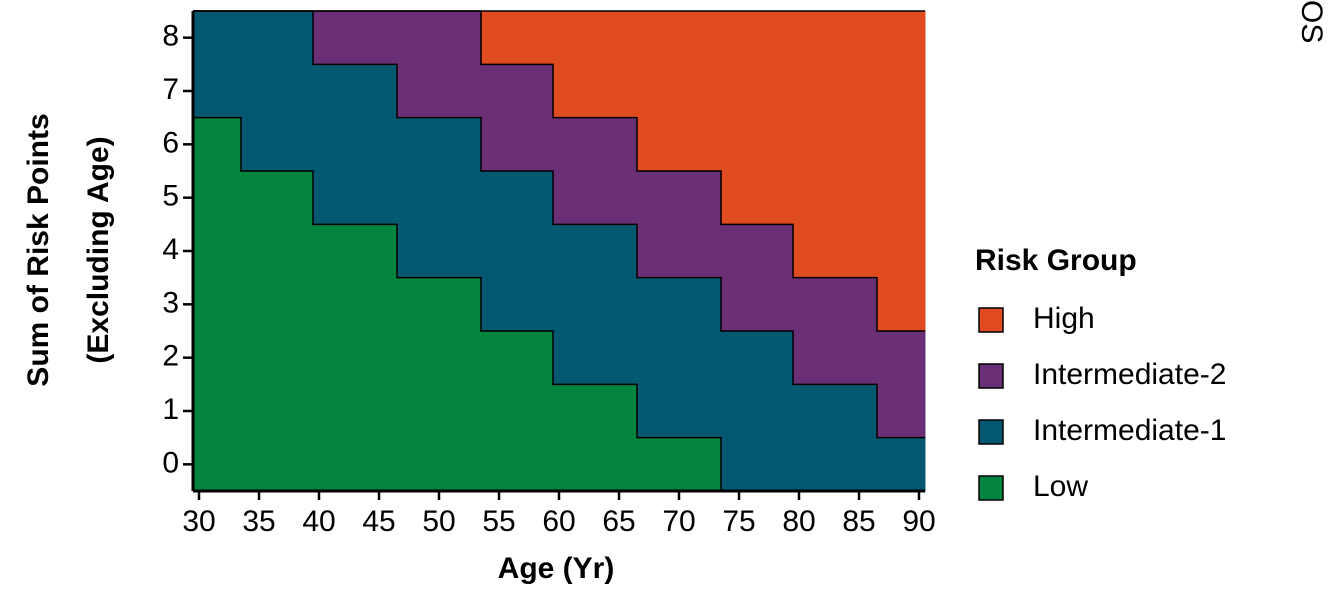  I want to click on side-label: OS, so click(1311, 21).